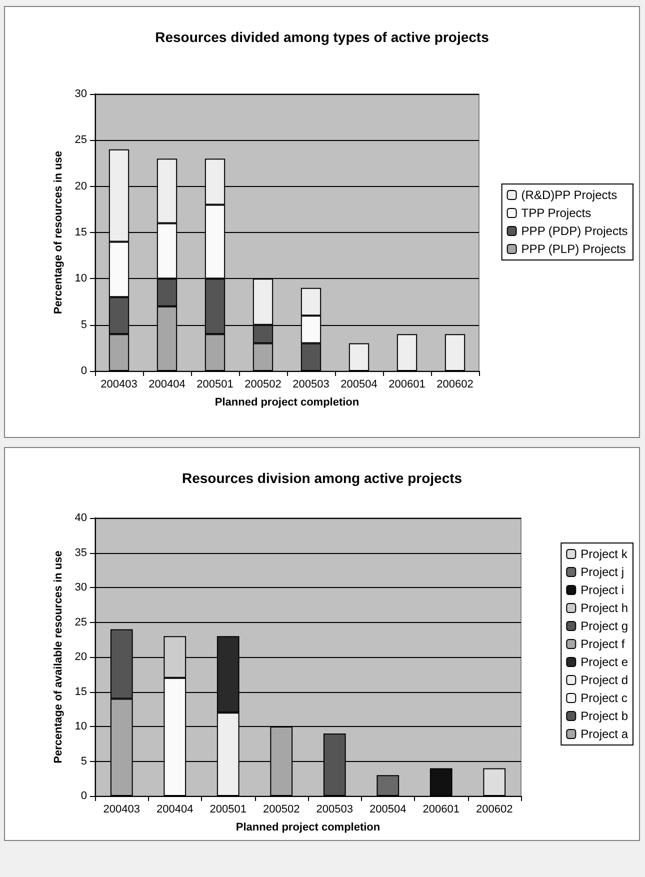  What do you see at coordinates (573, 249) in the screenshot?
I see `legend-label: PPP (PLP) Projects` at bounding box center [573, 249].